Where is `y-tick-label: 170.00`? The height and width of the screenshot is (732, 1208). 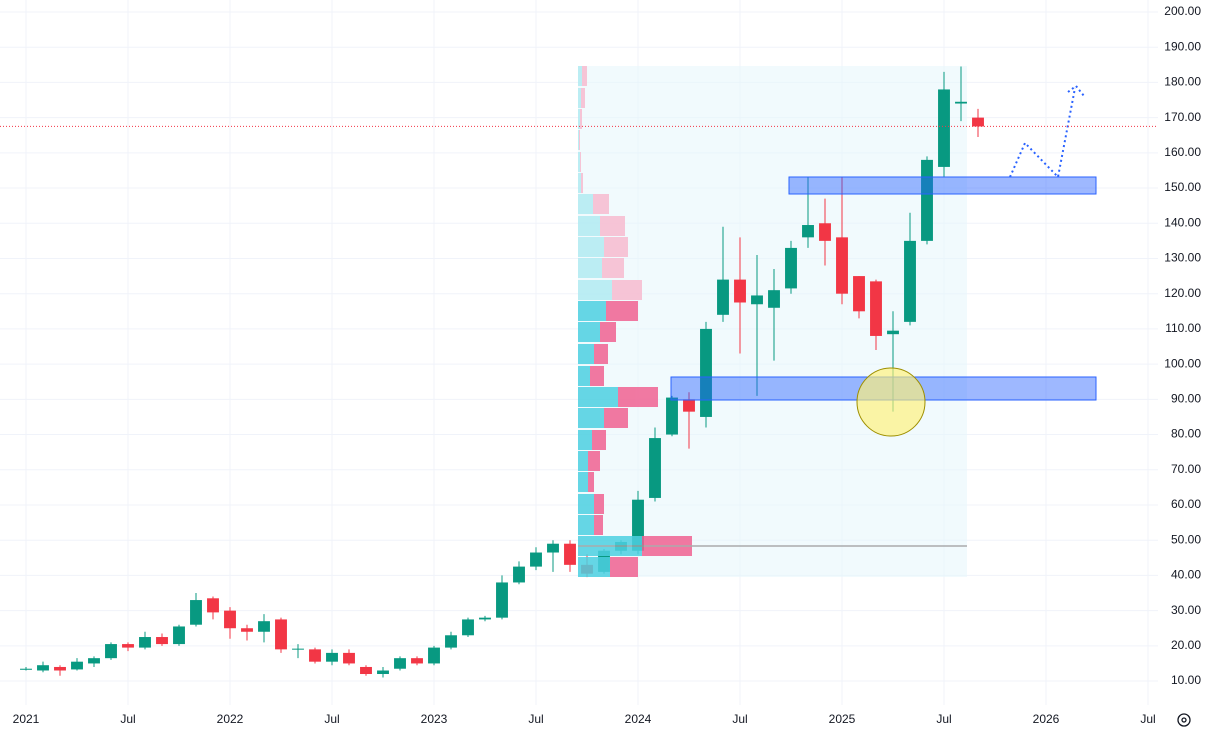 y-tick-label: 170.00 is located at coordinates (1182, 117).